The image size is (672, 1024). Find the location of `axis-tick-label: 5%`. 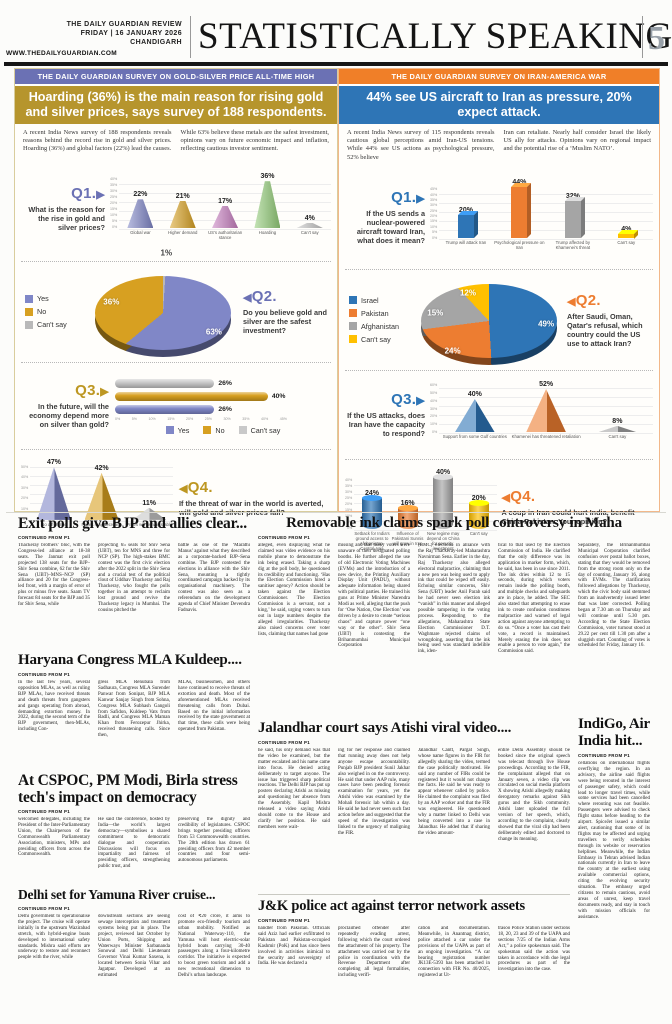

axis-tick-label: 5% is located at coordinates (350, 522).